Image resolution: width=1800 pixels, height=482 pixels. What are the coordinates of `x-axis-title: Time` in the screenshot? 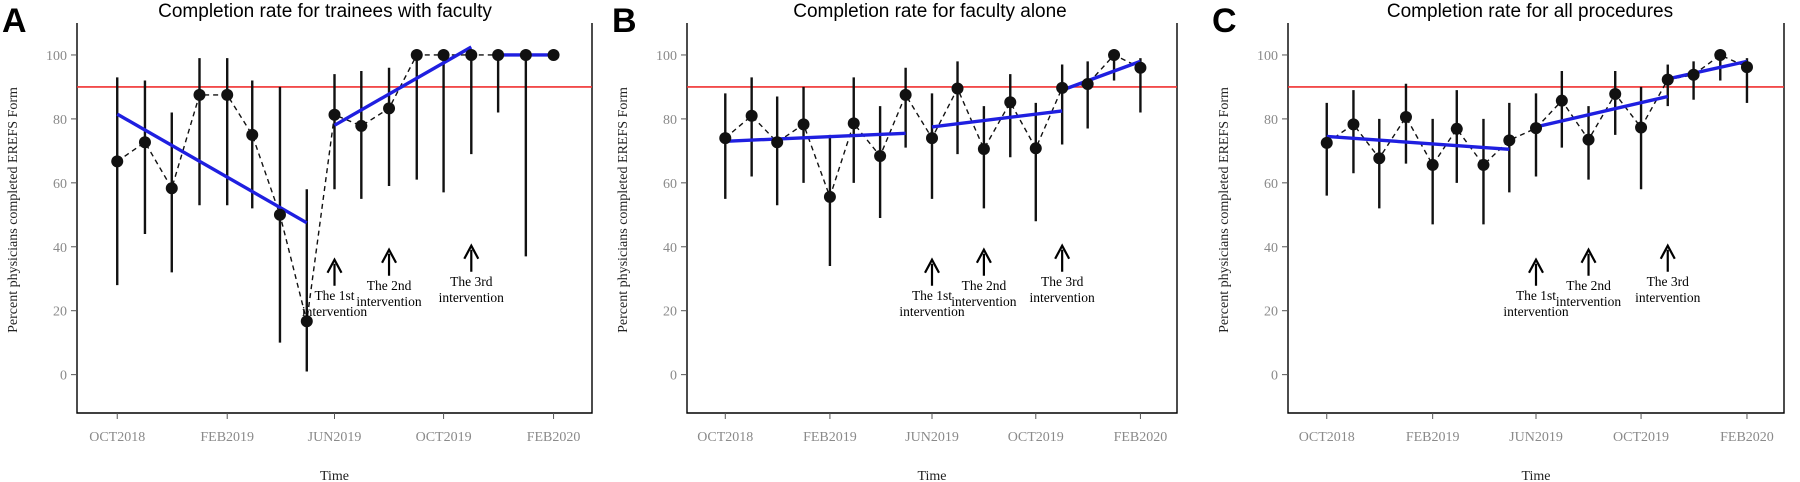 It's located at (1535, 475).